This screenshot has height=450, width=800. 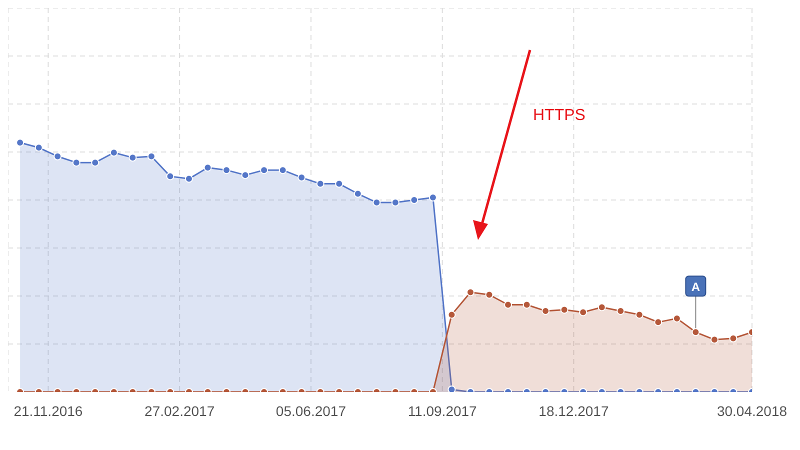 I want to click on x-tick-label: 30.04.2018, so click(x=752, y=410).